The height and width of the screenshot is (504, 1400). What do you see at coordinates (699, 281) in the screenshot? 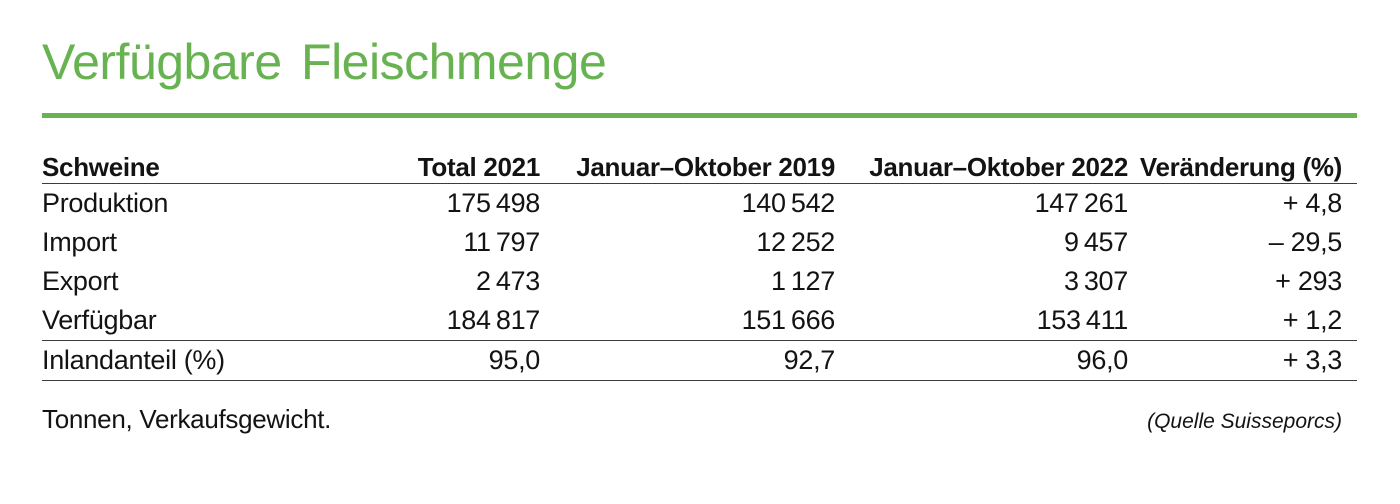
I see `table-row-export: Export 2 473 1 127 3 307 + 293` at bounding box center [699, 281].